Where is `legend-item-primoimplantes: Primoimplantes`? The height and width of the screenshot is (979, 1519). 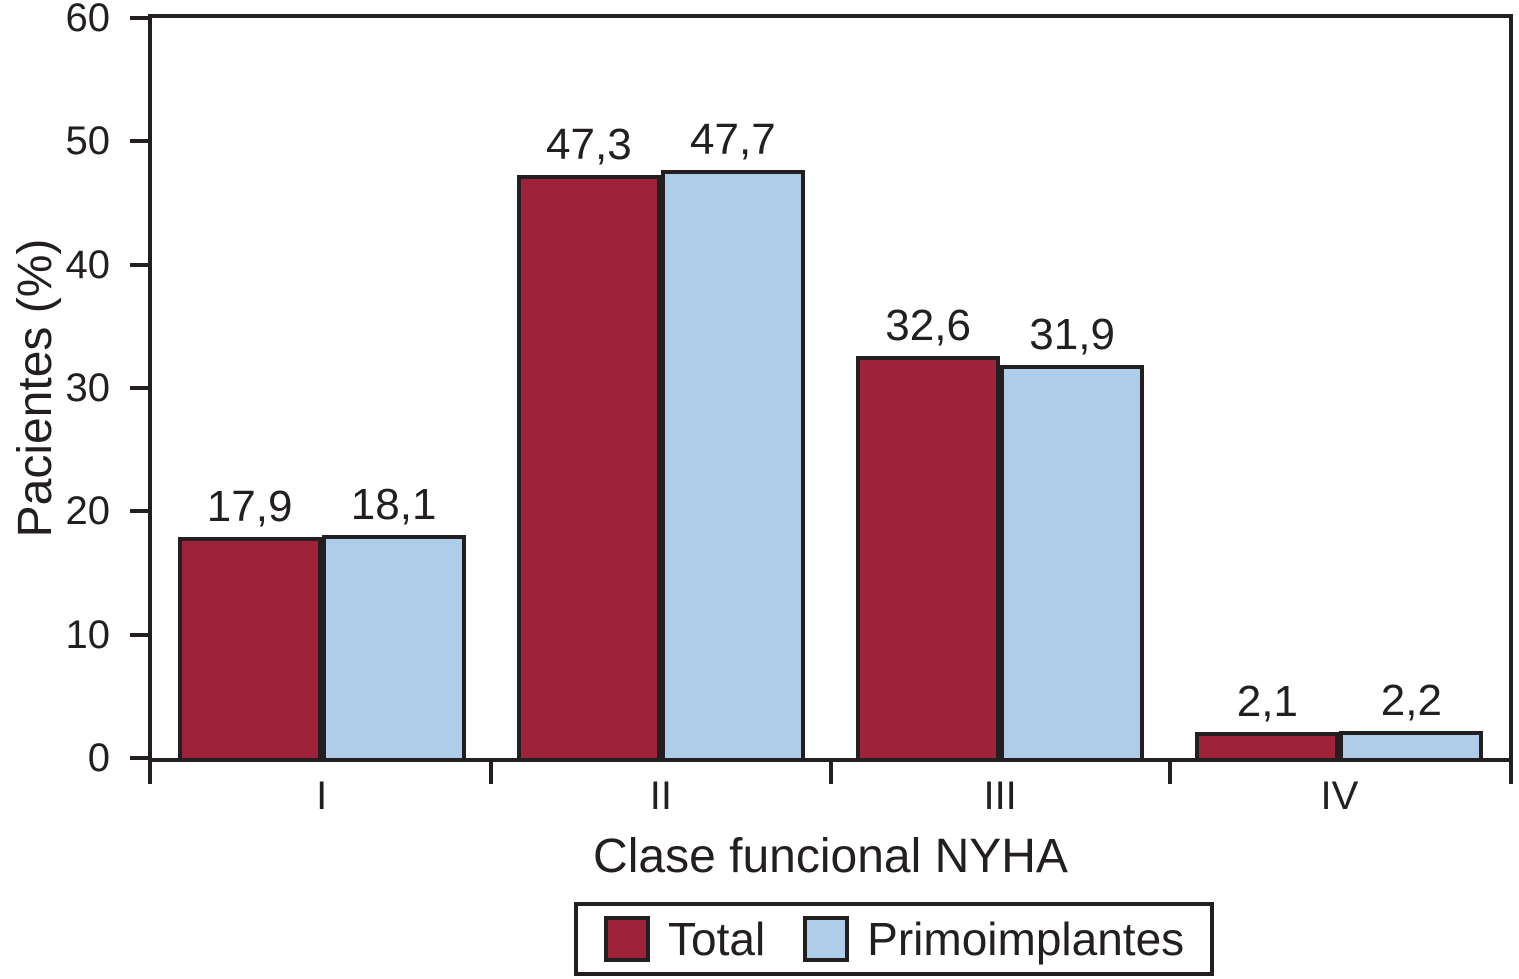 legend-item-primoimplantes: Primoimplantes is located at coordinates (993, 939).